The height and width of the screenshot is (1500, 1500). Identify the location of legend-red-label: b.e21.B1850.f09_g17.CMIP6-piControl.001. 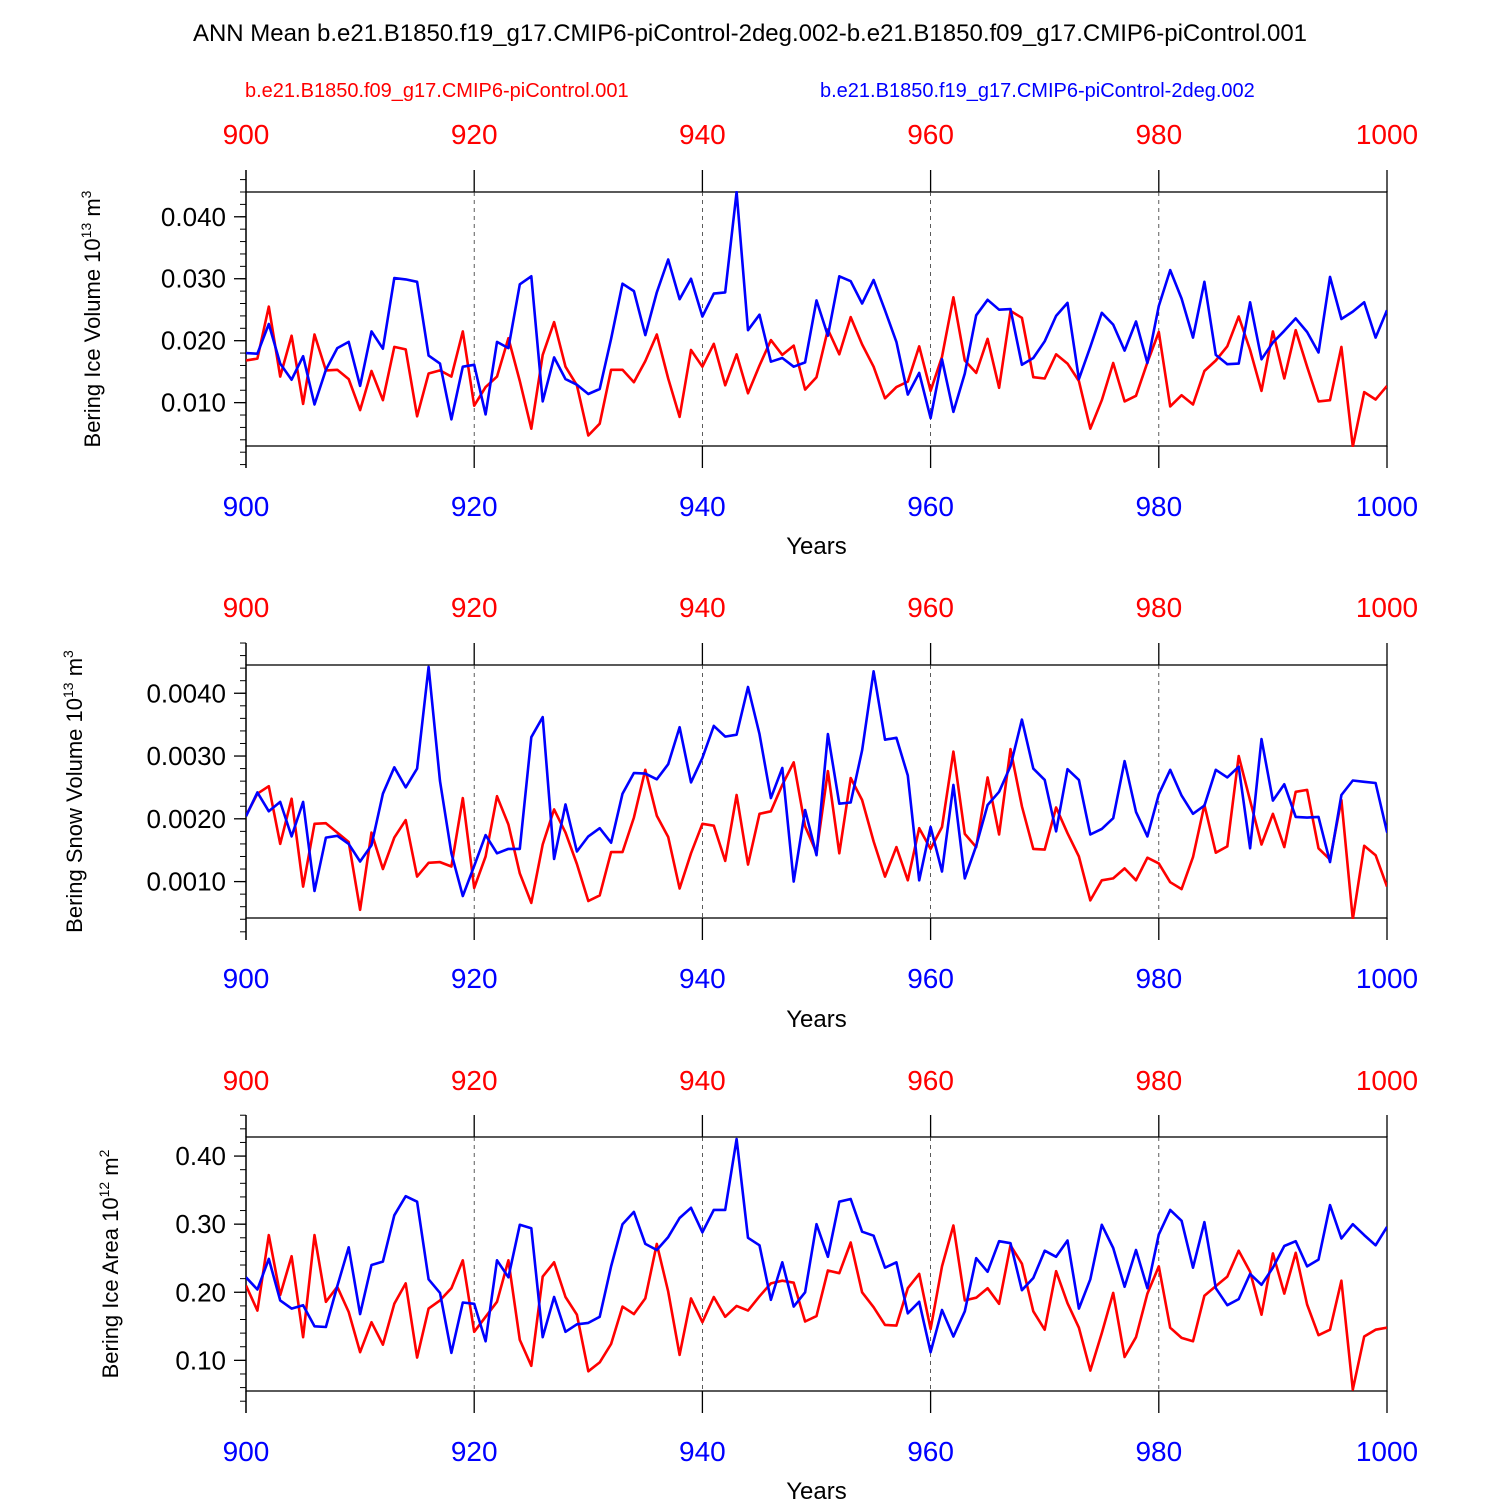
(437, 91).